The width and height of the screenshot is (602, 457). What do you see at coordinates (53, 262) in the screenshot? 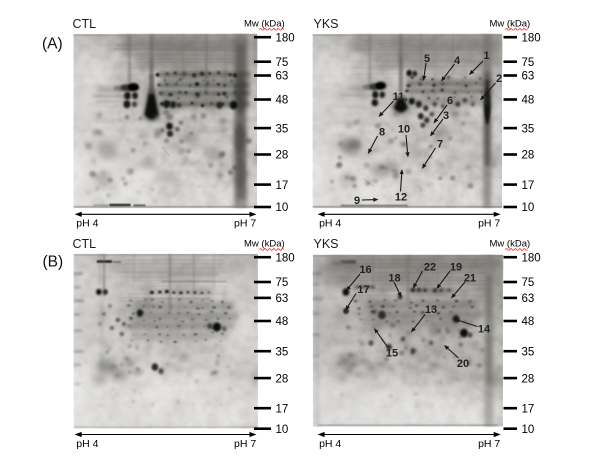
I see `svg-text: (B)` at bounding box center [53, 262].